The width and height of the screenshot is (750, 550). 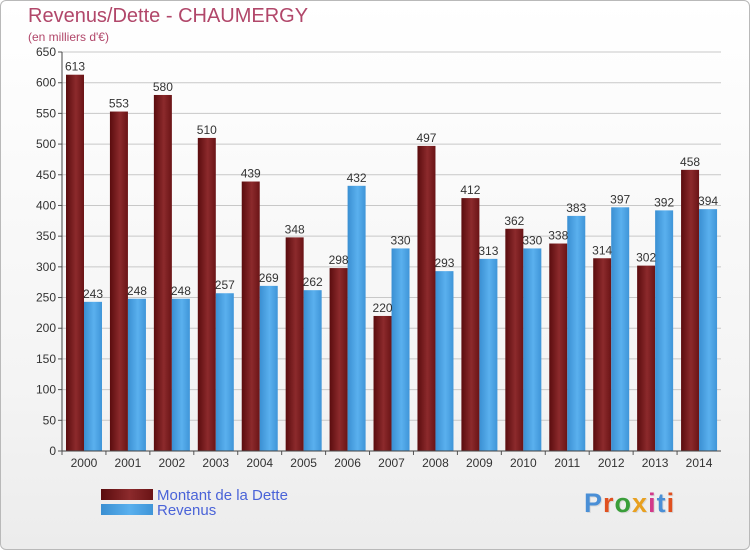 I want to click on x-tick-label: 2010, so click(x=523, y=463).